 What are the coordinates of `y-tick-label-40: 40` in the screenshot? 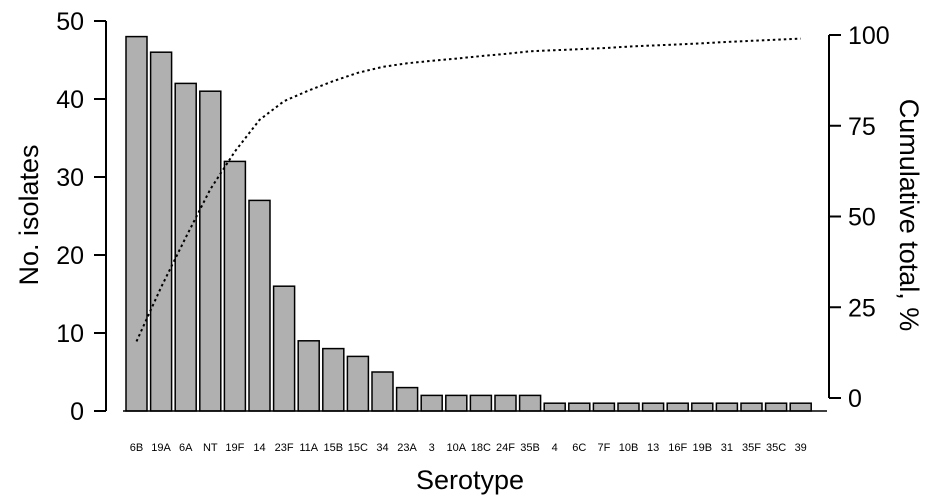 It's located at (70, 100).